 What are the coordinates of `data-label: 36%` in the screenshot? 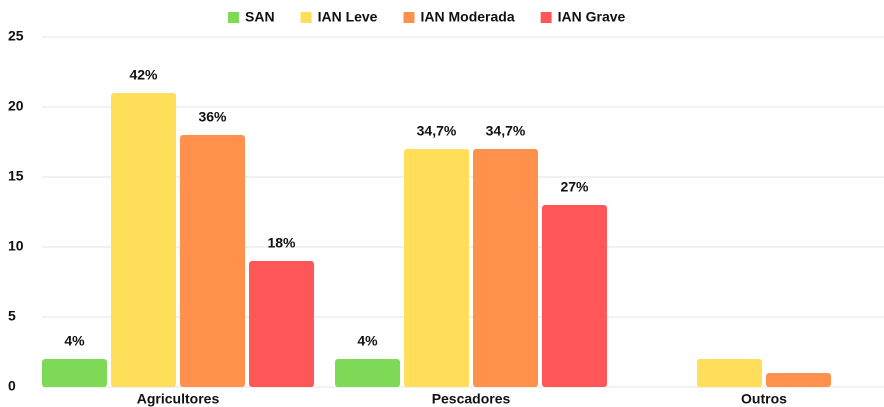 It's located at (212, 117).